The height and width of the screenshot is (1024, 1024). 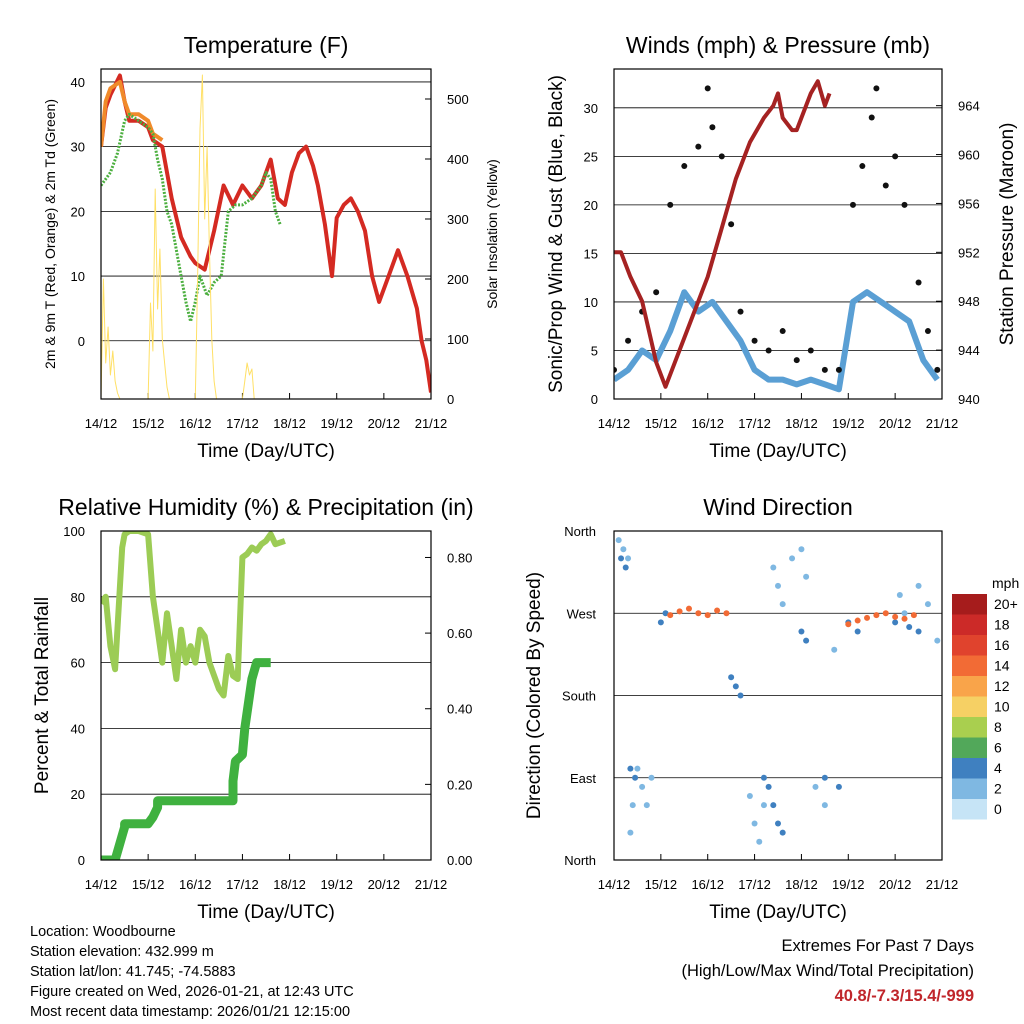 I want to click on legend-label: 4, so click(x=998, y=768).